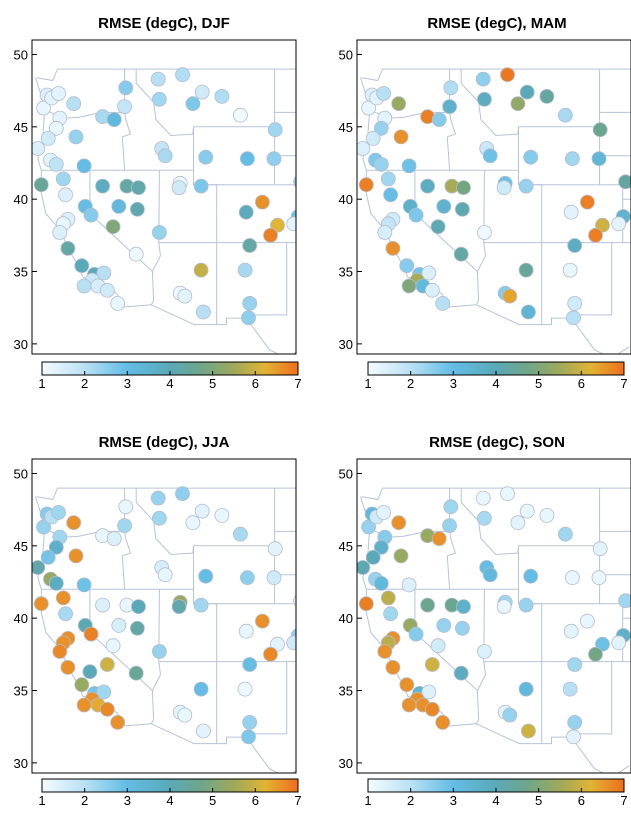  I want to click on y-tick-label: 30, so click(21, 344).